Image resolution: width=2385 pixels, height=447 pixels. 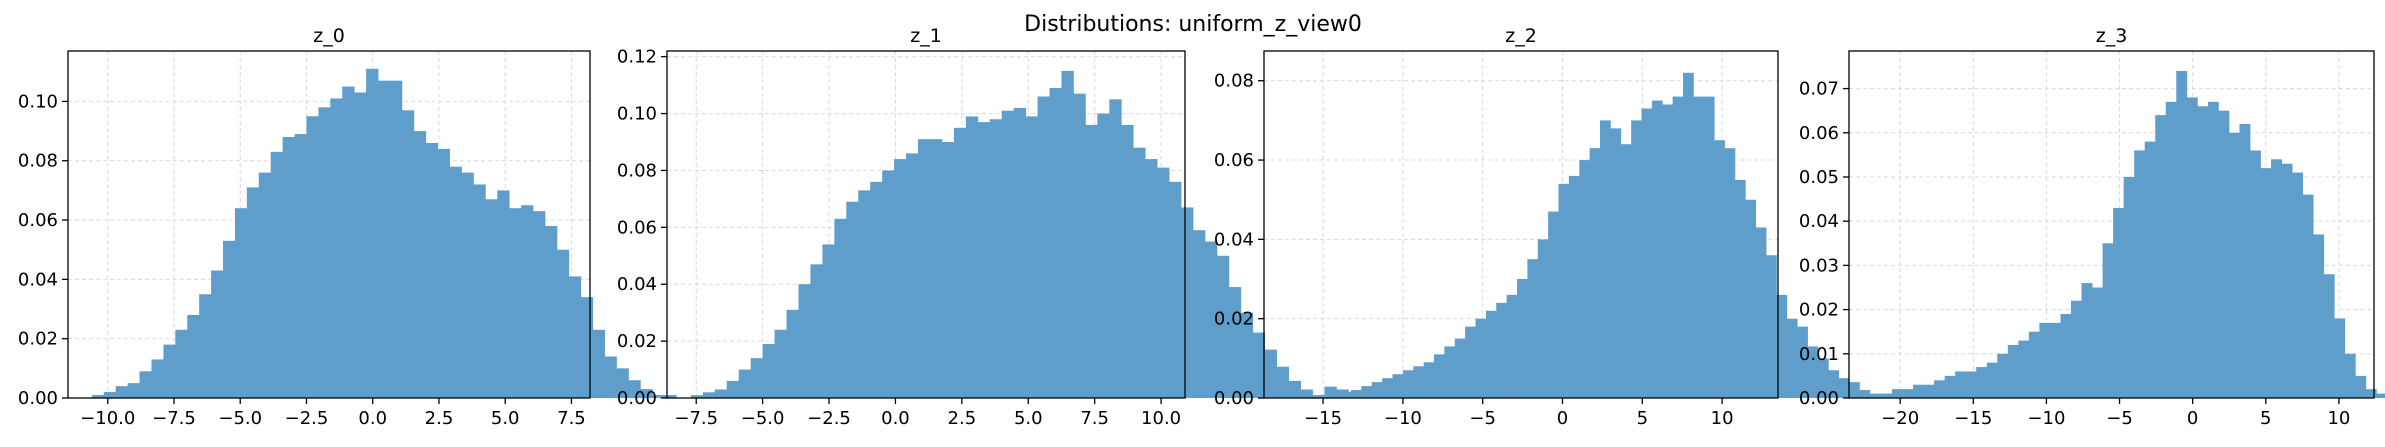 What do you see at coordinates (1973, 418) in the screenshot?
I see `x-tick-label: −15` at bounding box center [1973, 418].